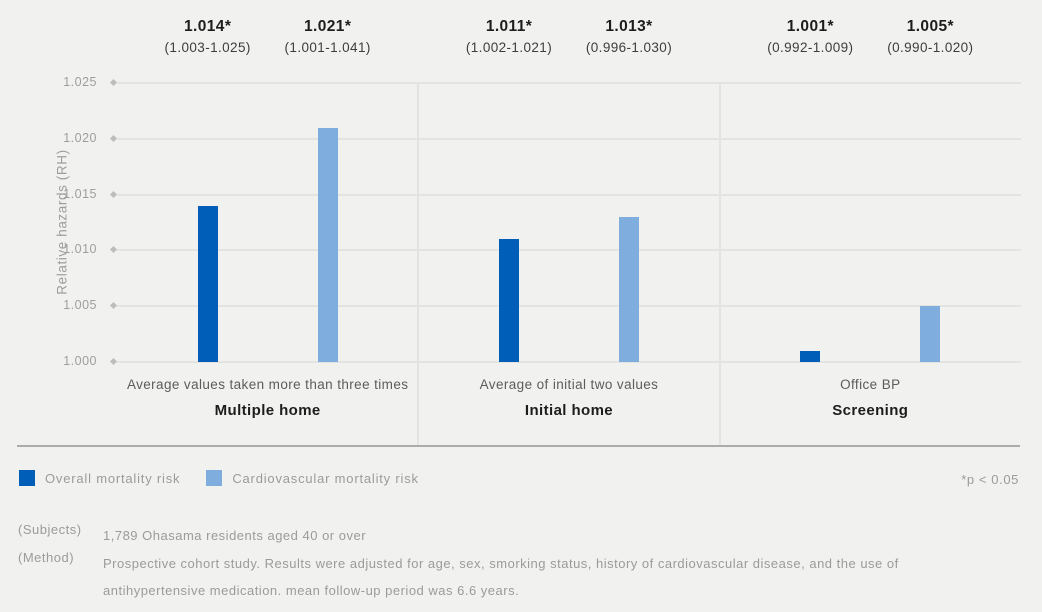 Image resolution: width=1042 pixels, height=612 pixels. What do you see at coordinates (509, 47) in the screenshot?
I see `confidence-interval-label: (1.002-1.021)` at bounding box center [509, 47].